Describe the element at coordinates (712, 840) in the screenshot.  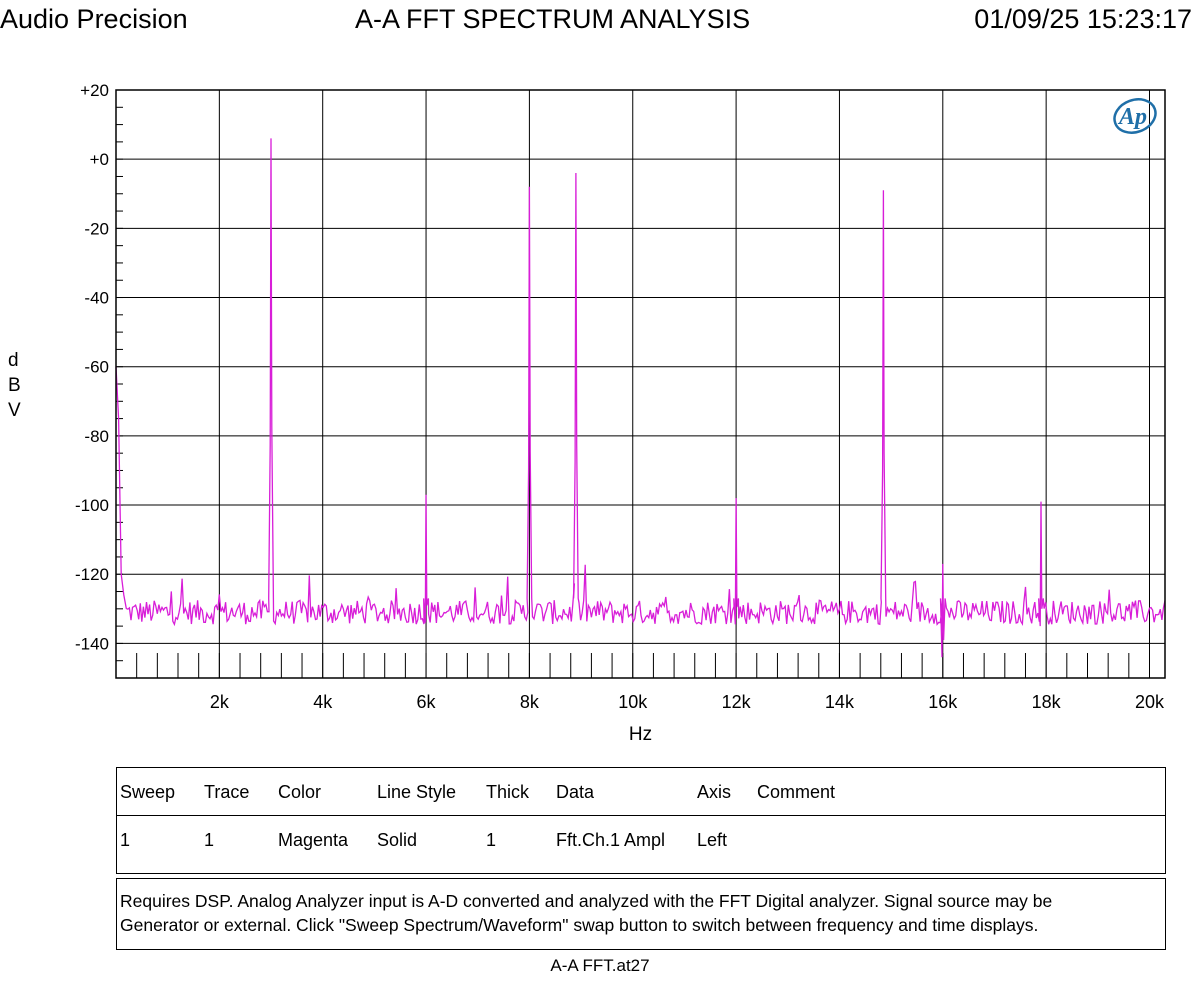
I see `legend-cell-axis: Left` at that location.